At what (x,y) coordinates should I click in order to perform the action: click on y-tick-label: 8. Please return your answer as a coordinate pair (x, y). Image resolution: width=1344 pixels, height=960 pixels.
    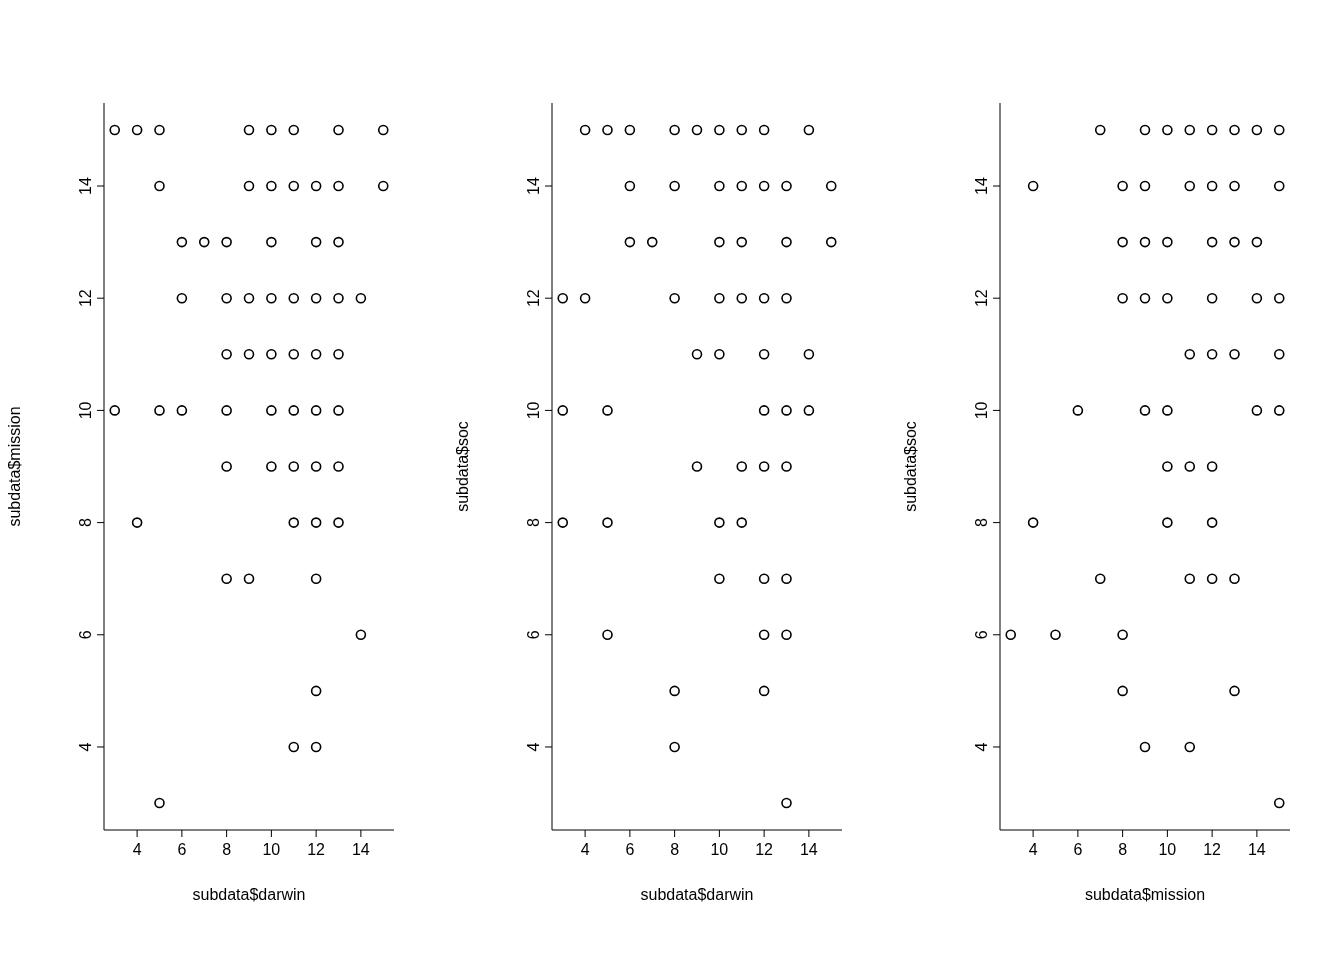
    Looking at the image, I should click on (981, 523).